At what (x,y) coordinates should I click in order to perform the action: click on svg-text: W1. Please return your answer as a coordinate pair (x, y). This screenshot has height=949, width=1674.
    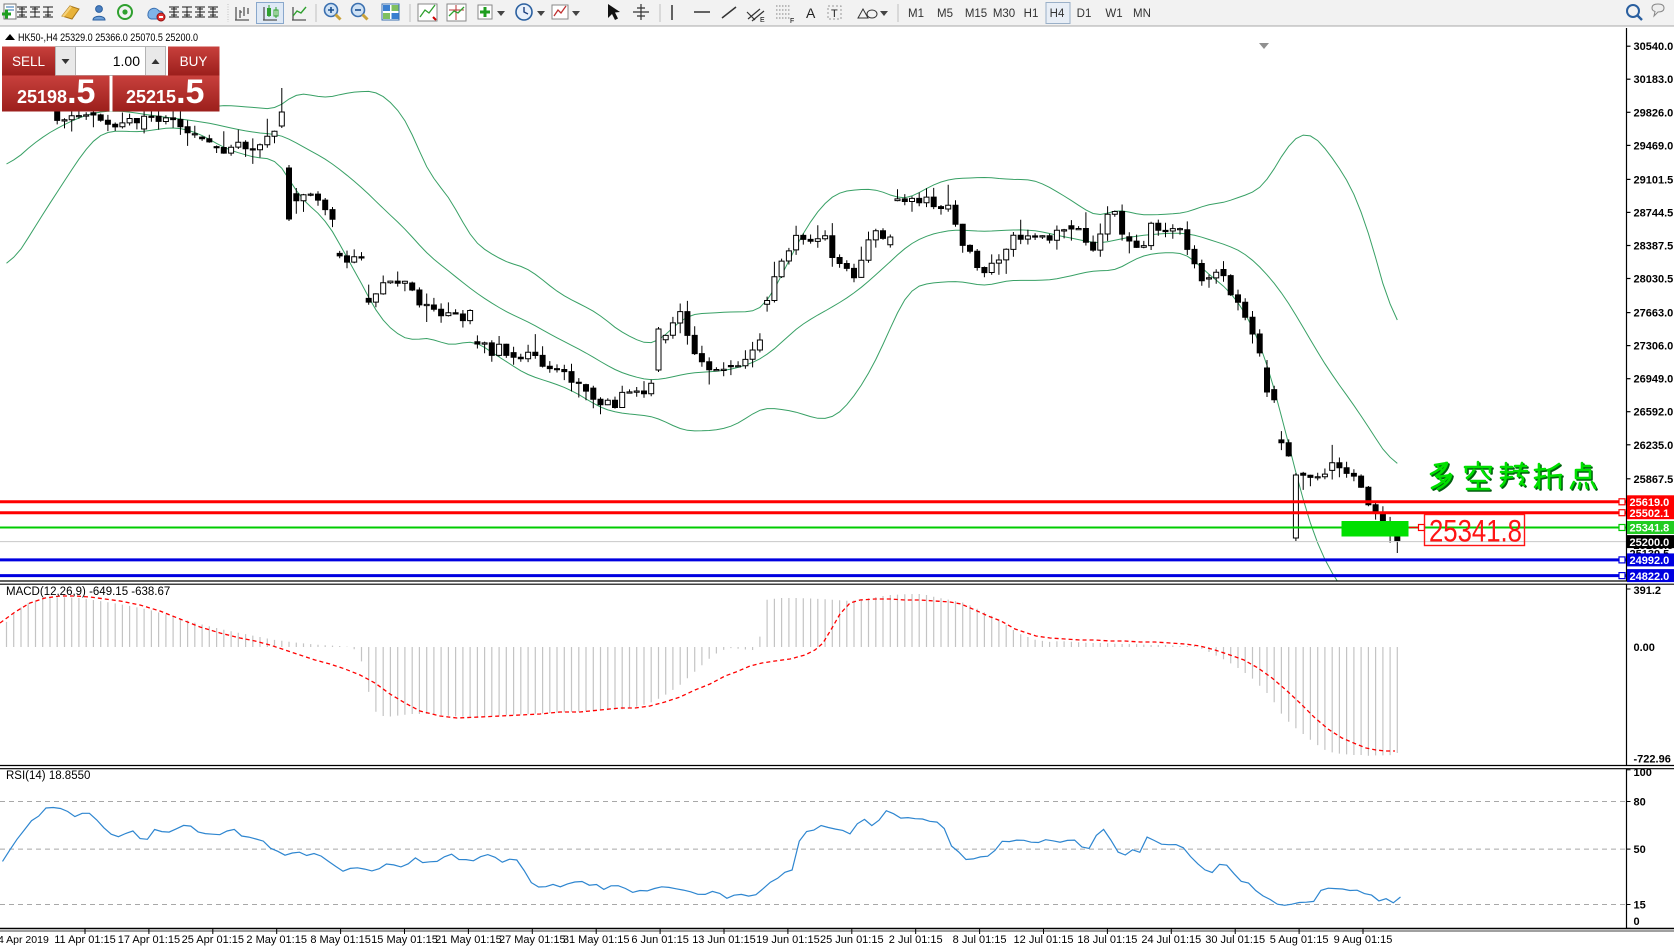
    Looking at the image, I should click on (1113, 14).